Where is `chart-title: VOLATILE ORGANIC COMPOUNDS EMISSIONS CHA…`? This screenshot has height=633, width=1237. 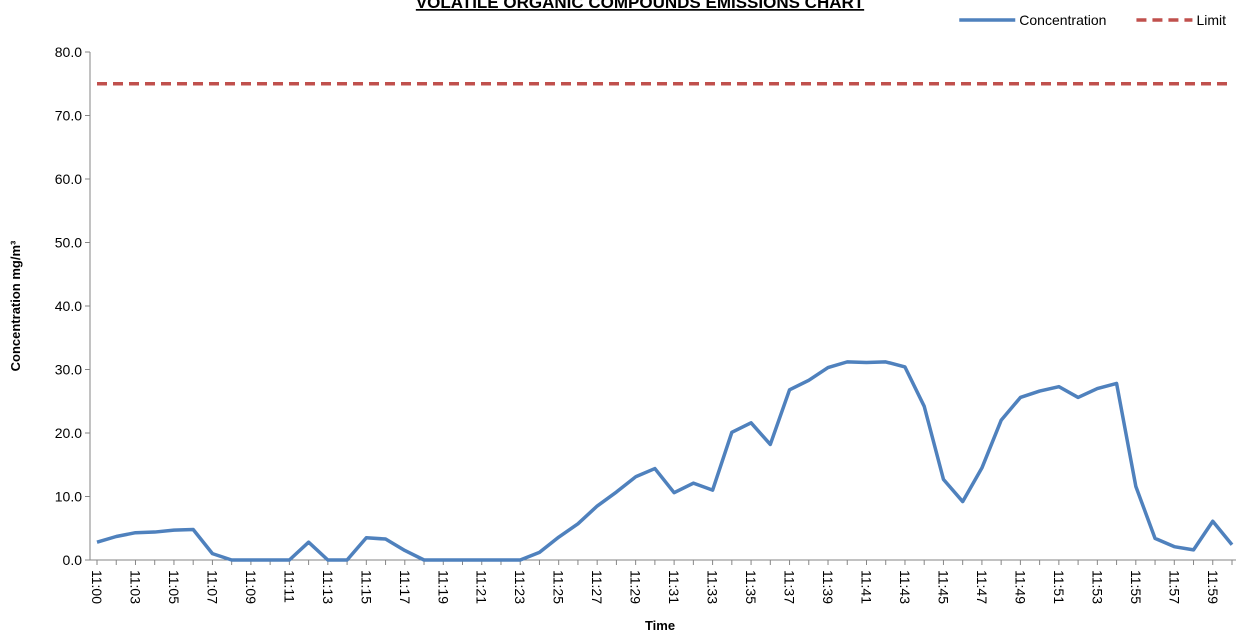 chart-title: VOLATILE ORGANIC COMPOUNDS EMISSIONS CHA… is located at coordinates (640, 6).